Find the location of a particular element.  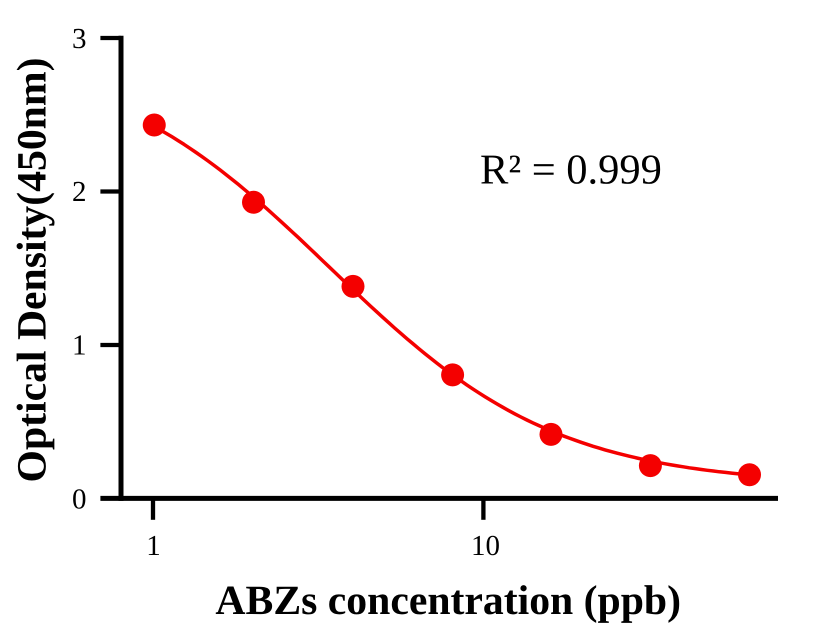

svg-text: ABZs concentration (ppb) is located at coordinates (448, 601).